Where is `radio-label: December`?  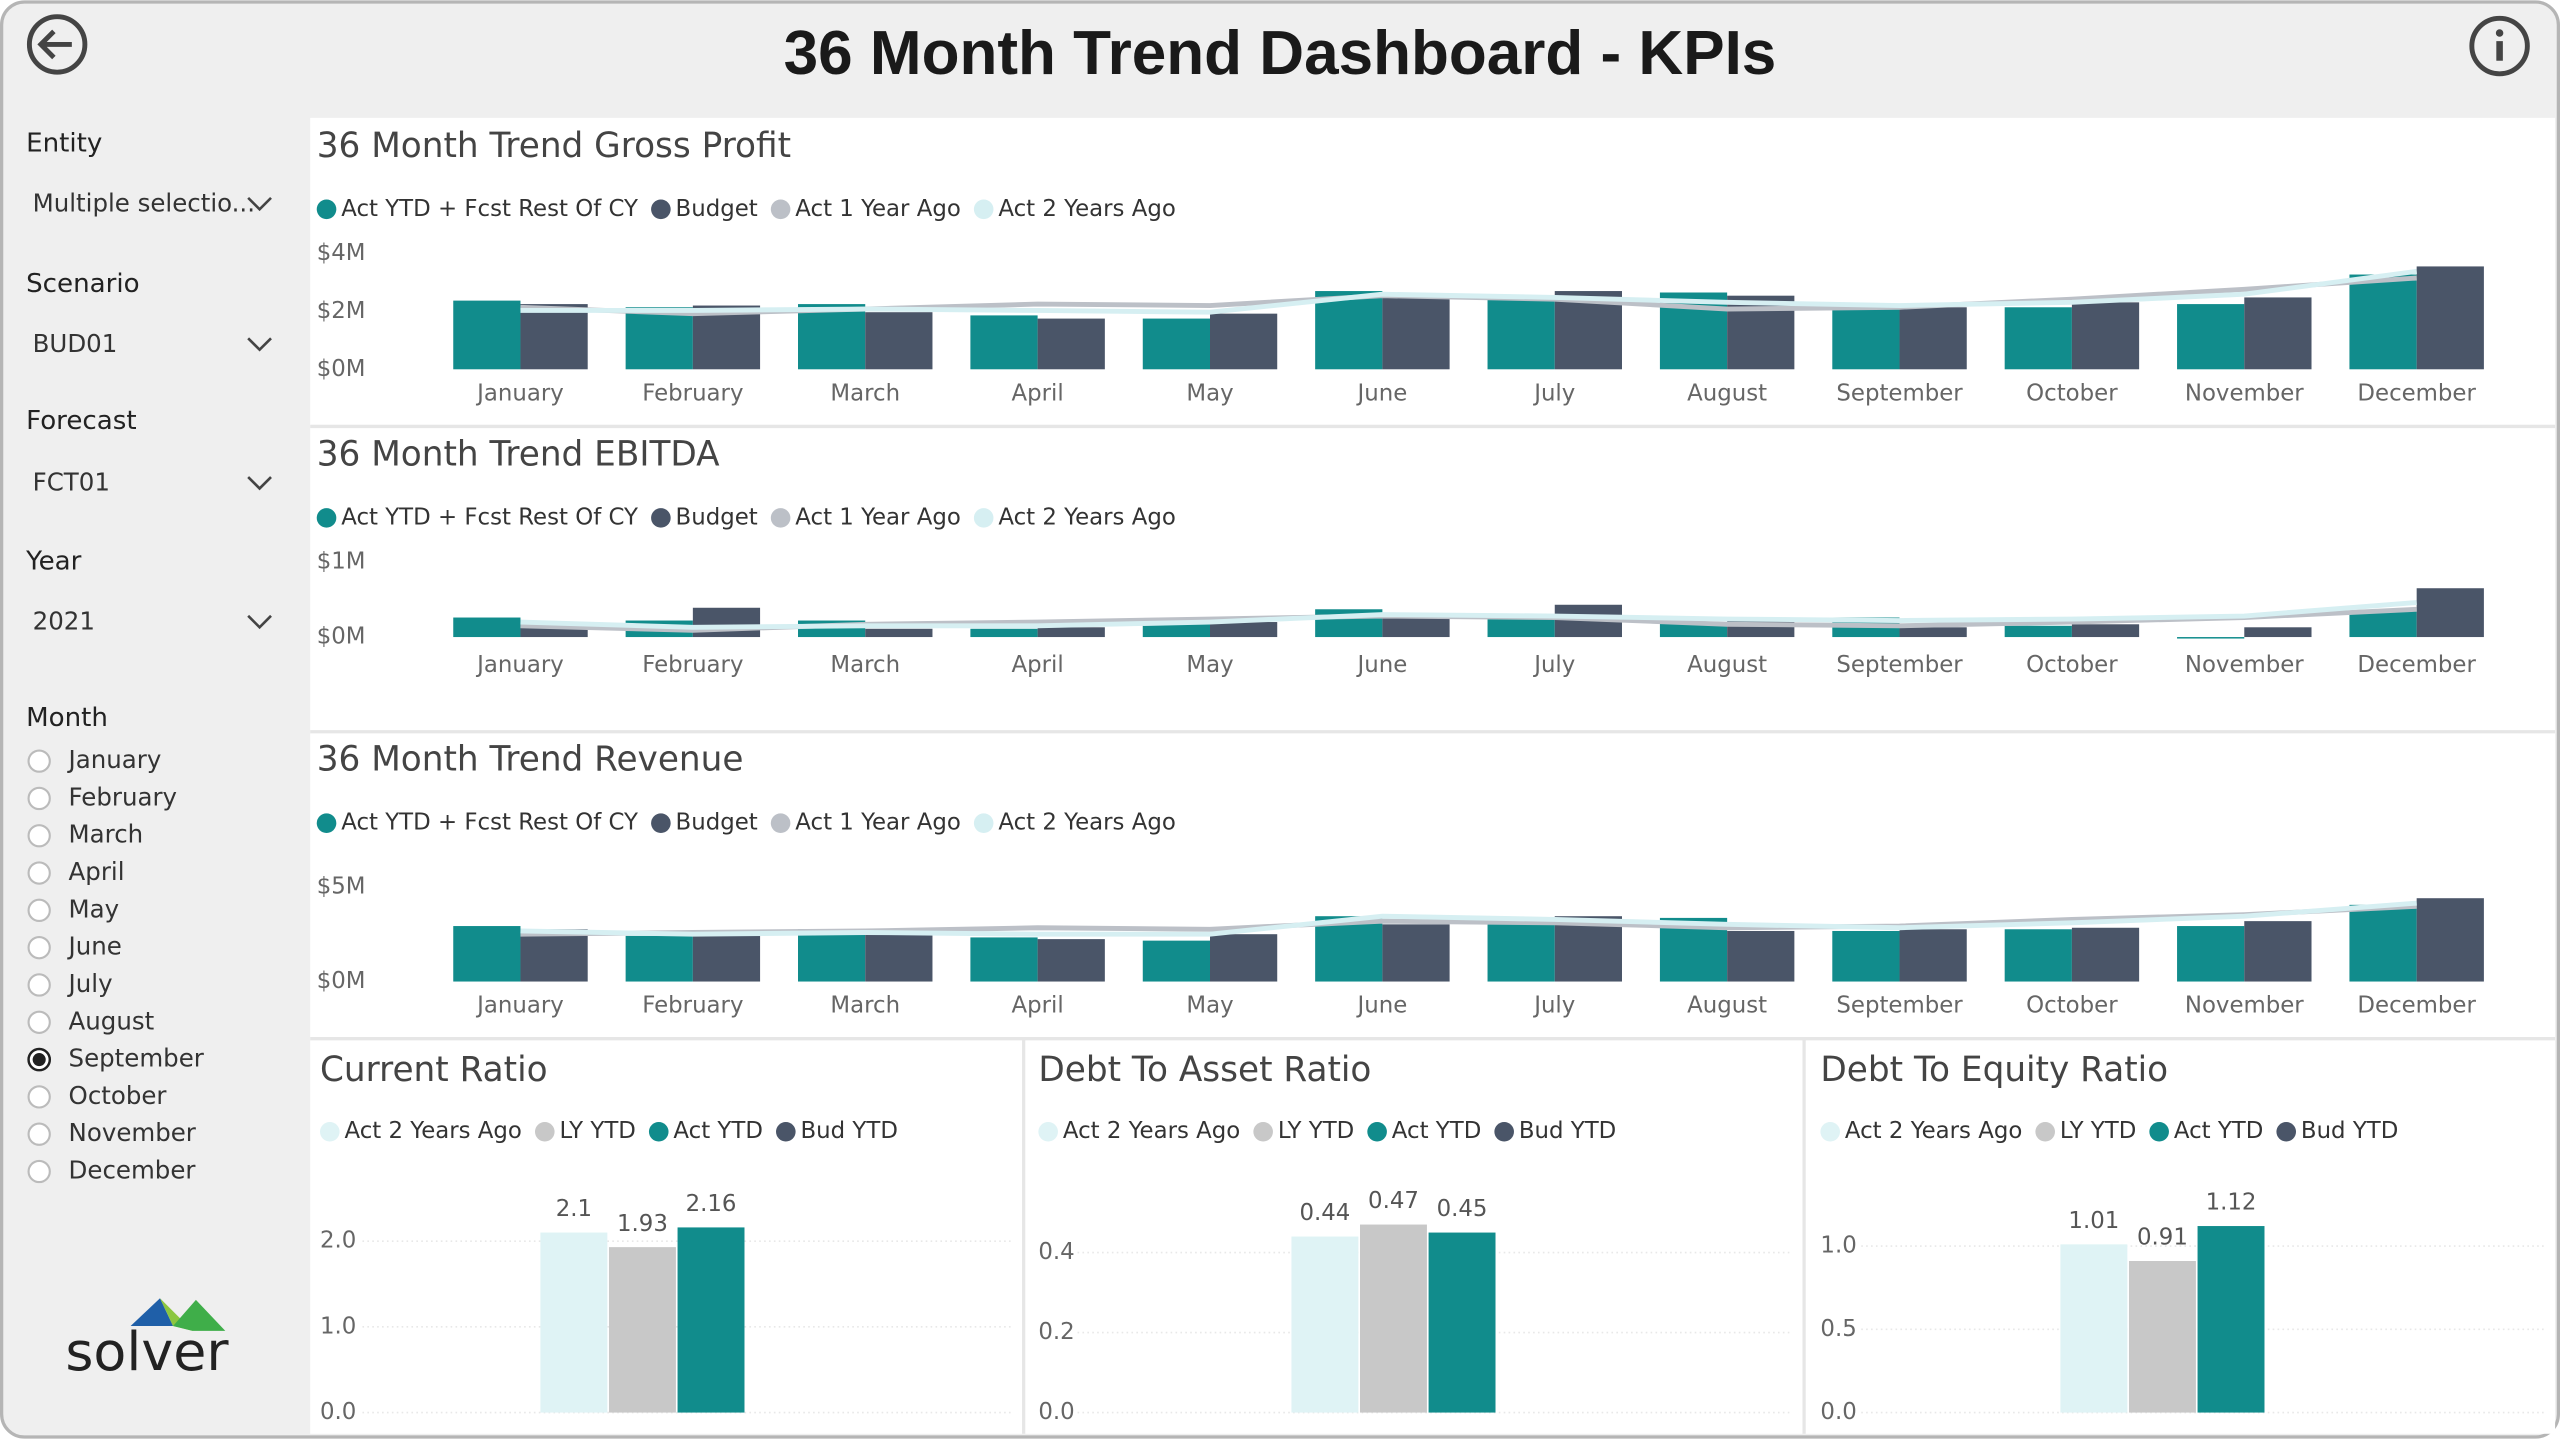
radio-label: December is located at coordinates (133, 1170).